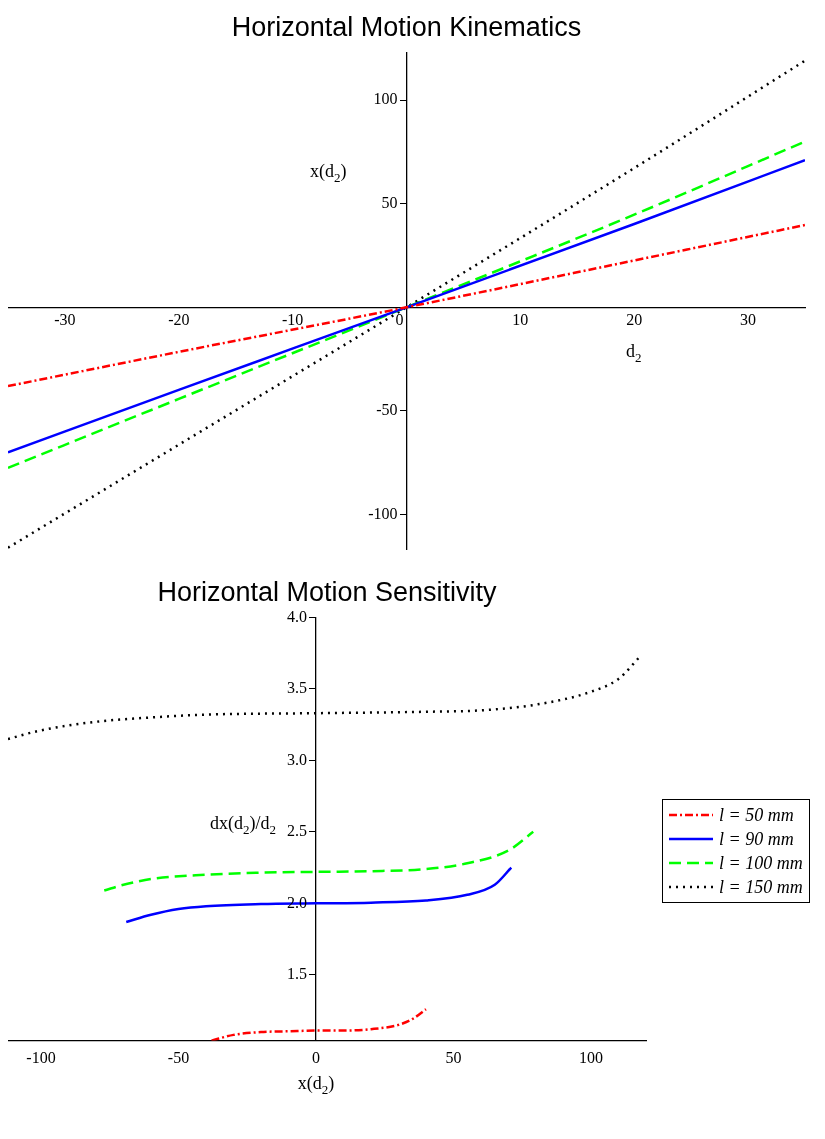  I want to click on x-tick-label: -100, so click(41, 1057).